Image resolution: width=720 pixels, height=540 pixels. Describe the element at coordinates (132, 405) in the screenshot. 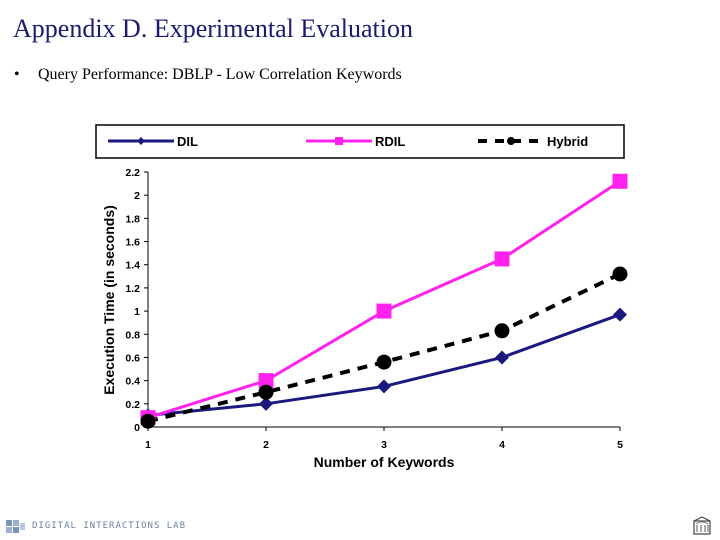

I see `y-tick-label: 0.2` at that location.